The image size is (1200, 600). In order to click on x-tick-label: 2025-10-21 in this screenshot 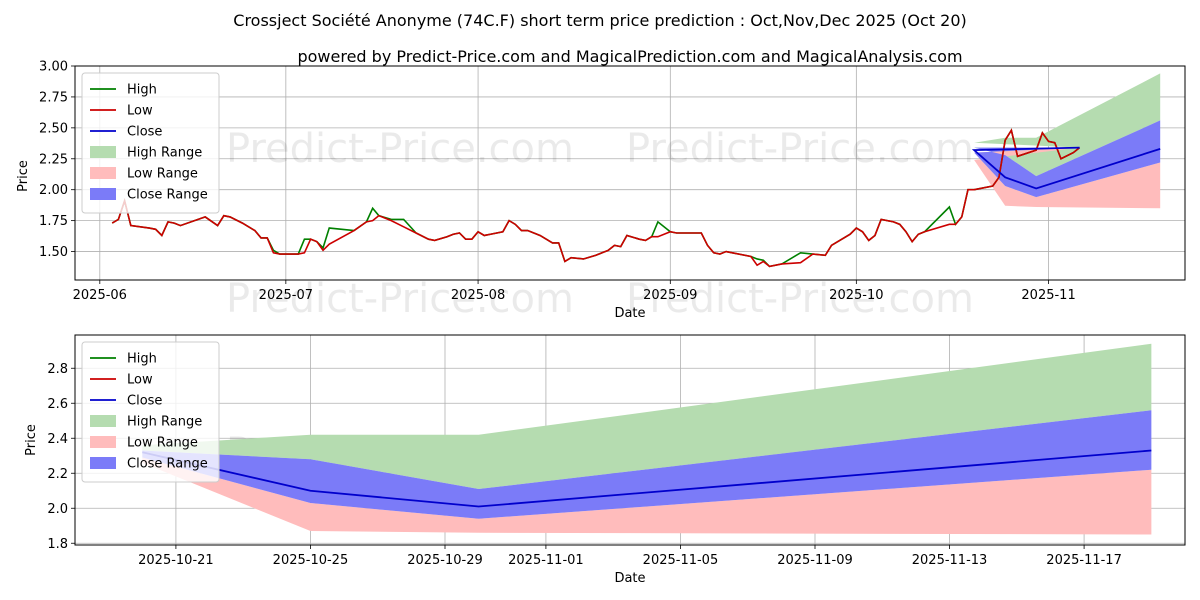, I will do `click(176, 560)`.